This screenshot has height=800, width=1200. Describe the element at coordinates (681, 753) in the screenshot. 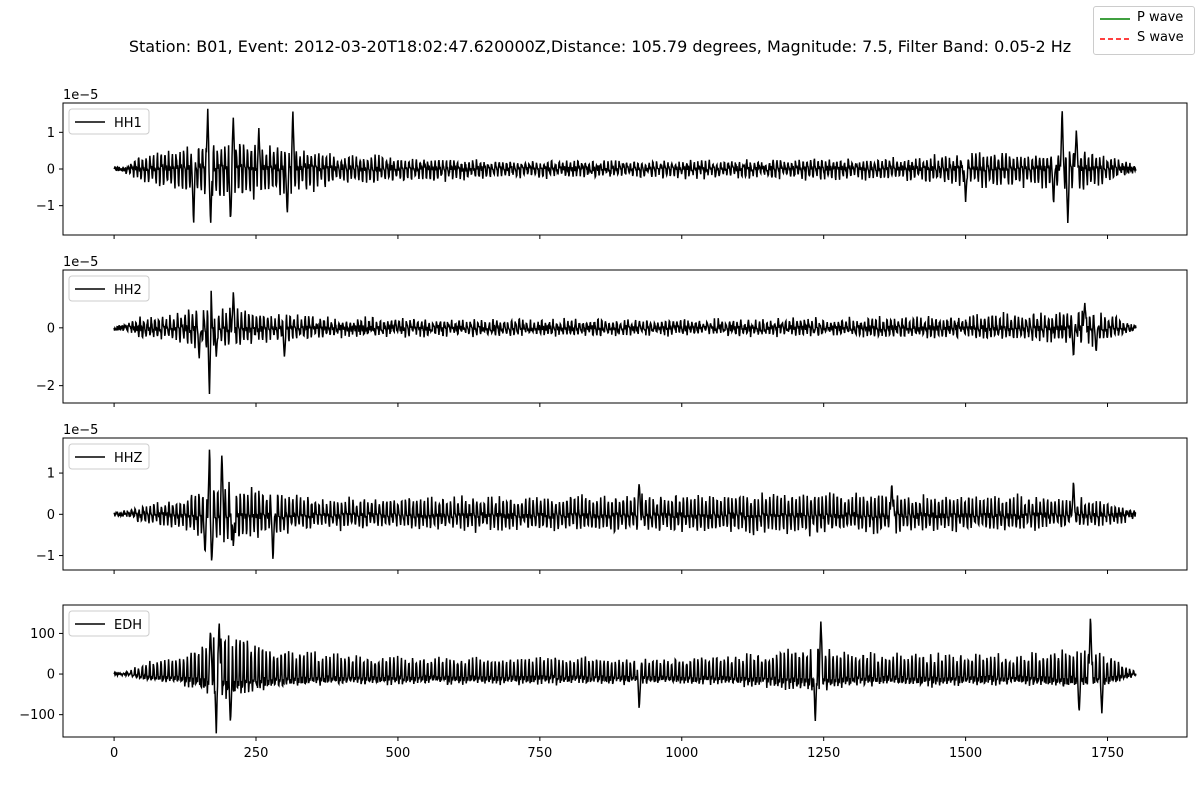

I see `x-tick-label: 1000` at that location.